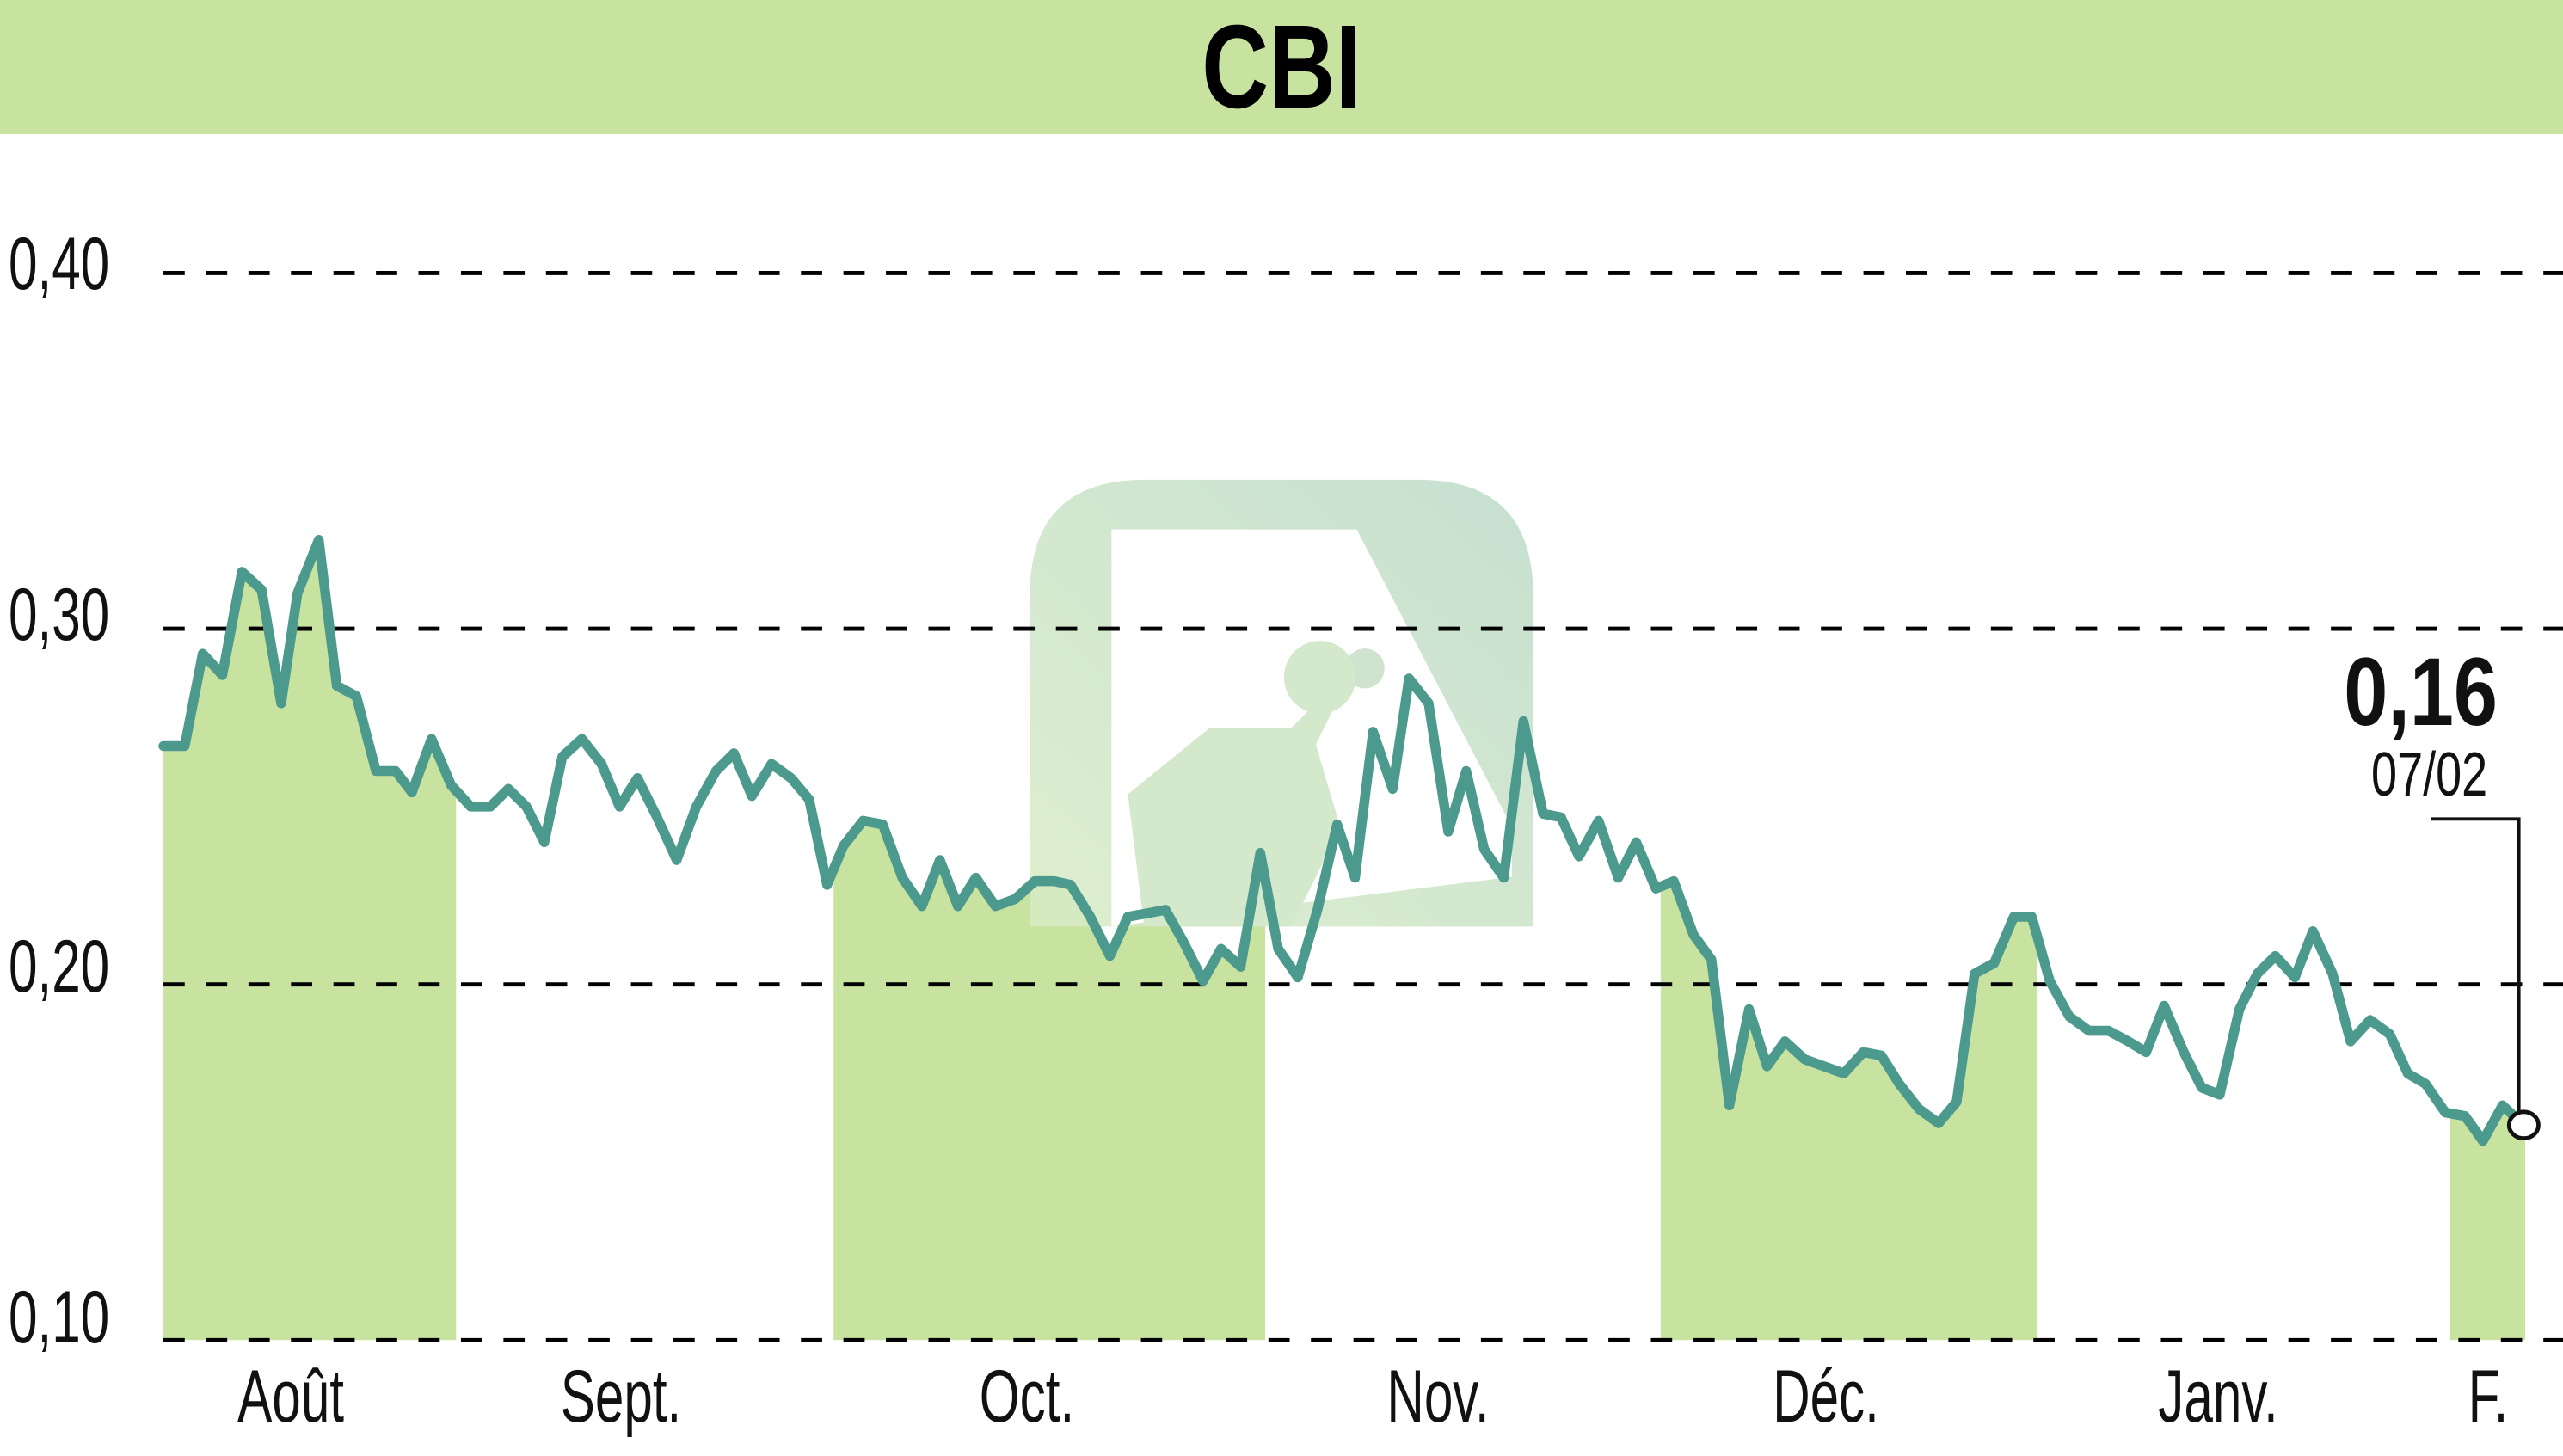 The height and width of the screenshot is (1456, 2563). I want to click on y-tick-label: 0,30, so click(59, 616).